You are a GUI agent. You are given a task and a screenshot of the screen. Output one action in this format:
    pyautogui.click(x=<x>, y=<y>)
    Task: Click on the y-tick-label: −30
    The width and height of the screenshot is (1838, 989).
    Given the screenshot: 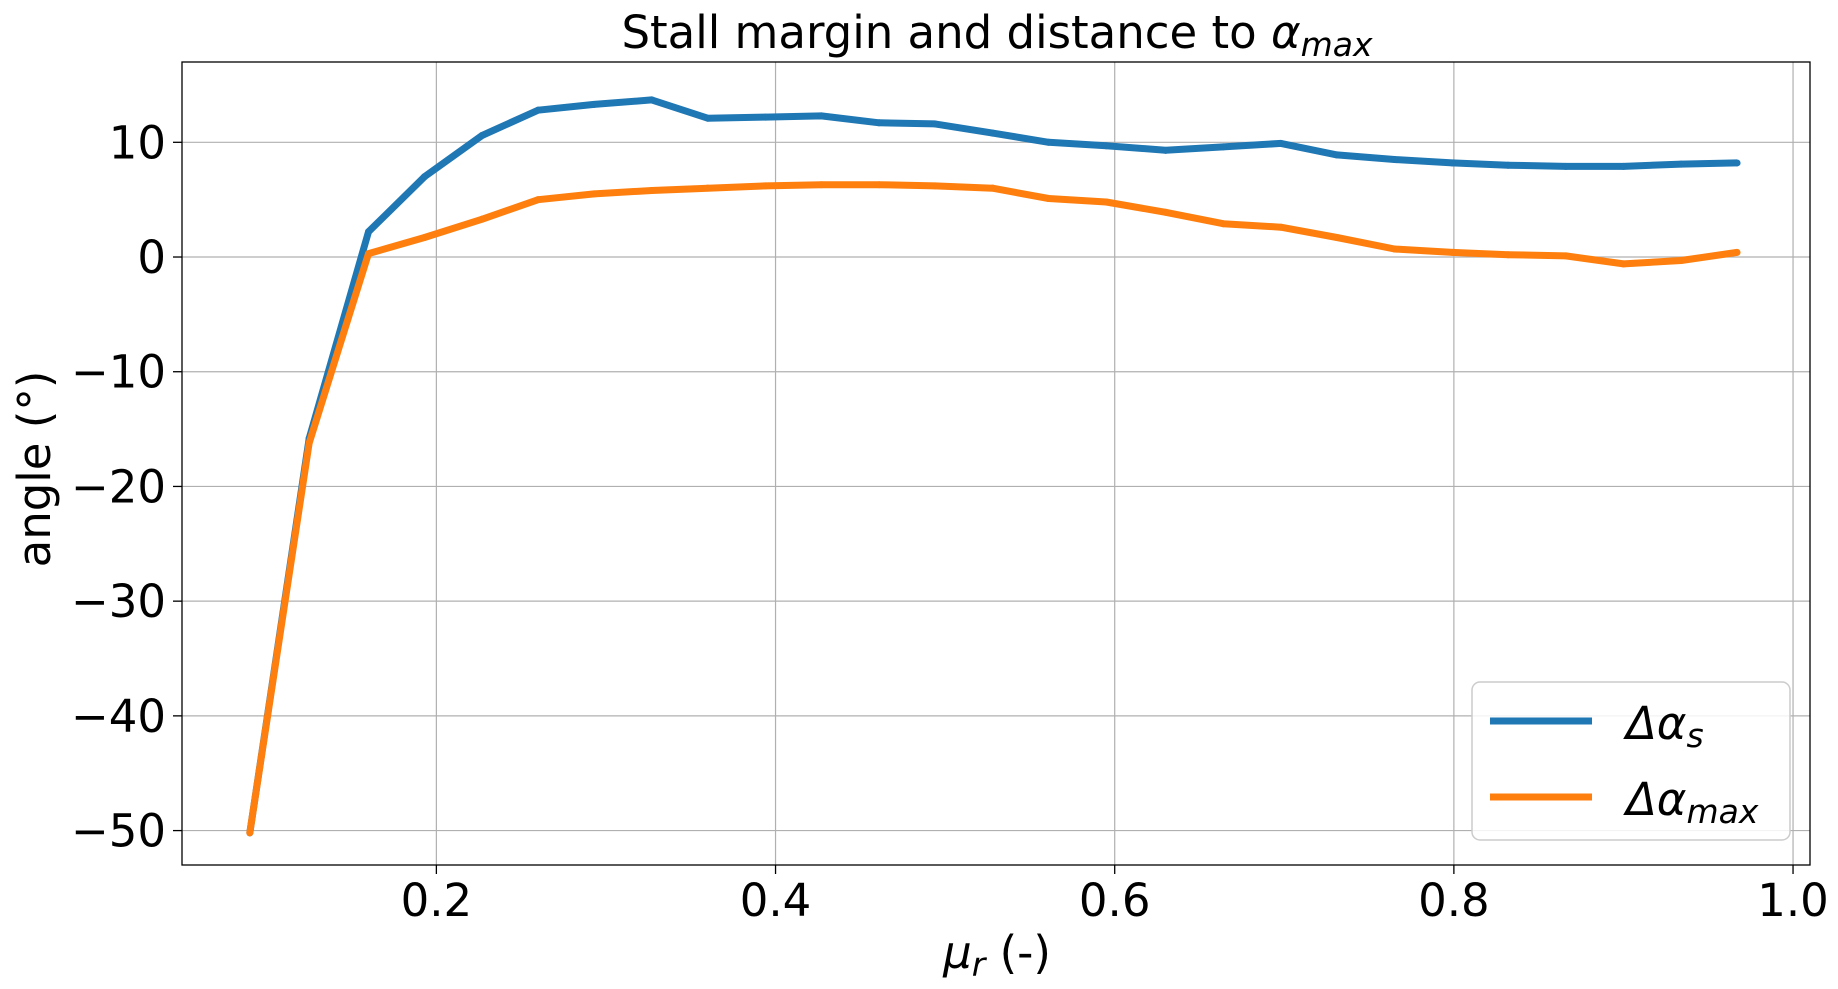 What is the action you would take?
    pyautogui.click(x=118, y=601)
    